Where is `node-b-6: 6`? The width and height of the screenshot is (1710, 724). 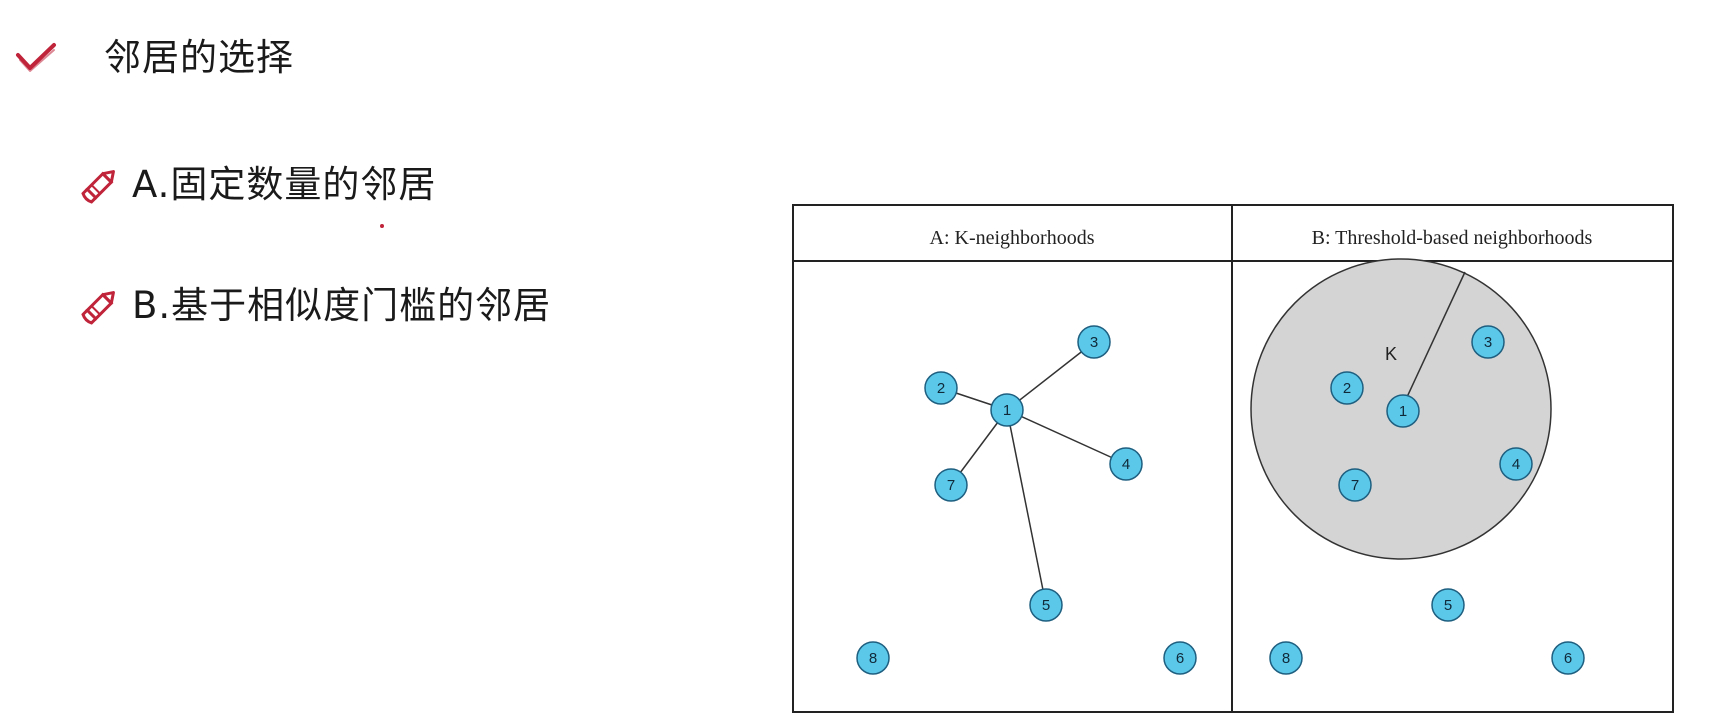 node-b-6: 6 is located at coordinates (1568, 658).